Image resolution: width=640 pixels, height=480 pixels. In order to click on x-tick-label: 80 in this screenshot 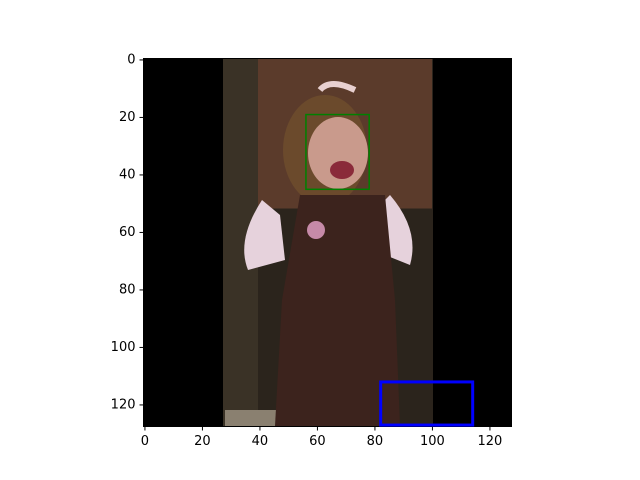, I will do `click(375, 441)`.